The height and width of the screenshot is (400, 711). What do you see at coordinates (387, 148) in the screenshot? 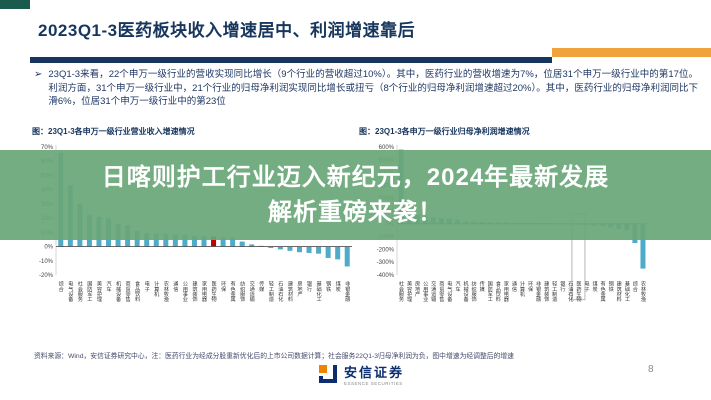
I see `svg-text: 600%` at bounding box center [387, 148].